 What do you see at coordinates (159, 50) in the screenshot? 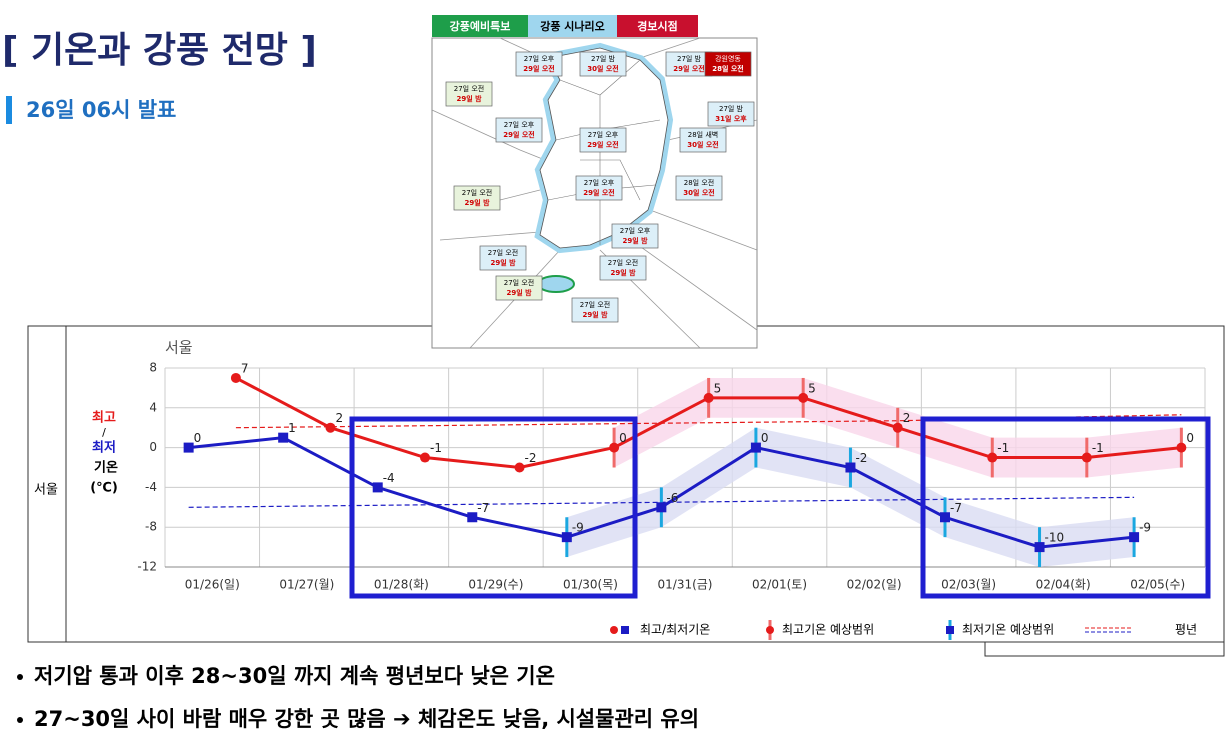
I see `slide-title: [ 기온과 강풍 전망 ]` at bounding box center [159, 50].